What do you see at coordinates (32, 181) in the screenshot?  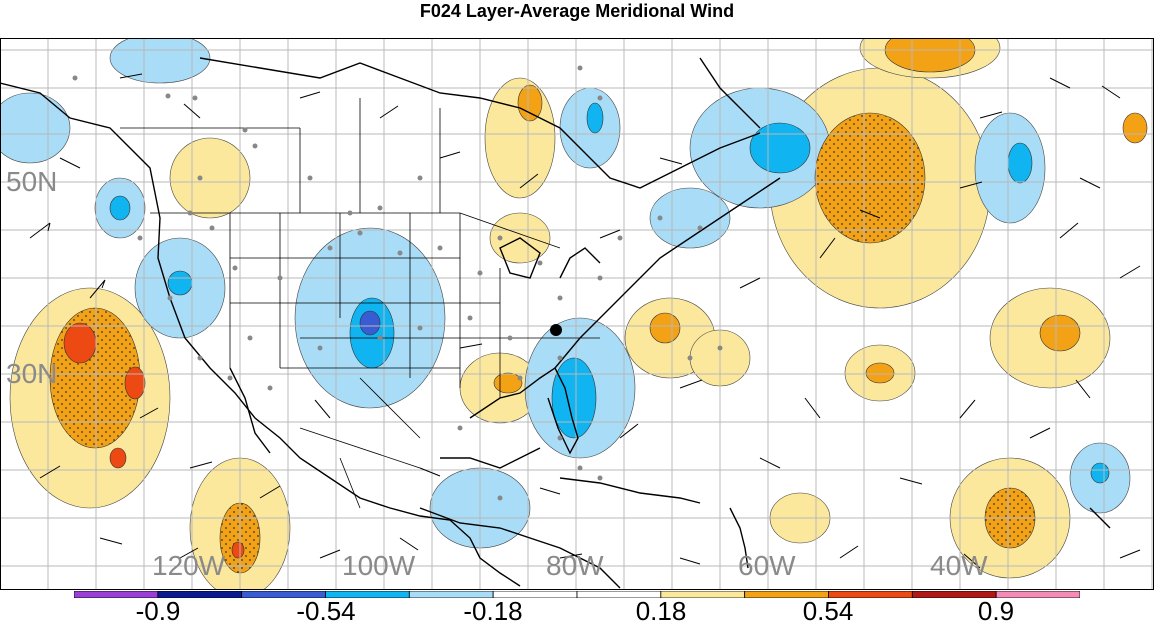 I see `lat-label-50n: 50N` at bounding box center [32, 181].